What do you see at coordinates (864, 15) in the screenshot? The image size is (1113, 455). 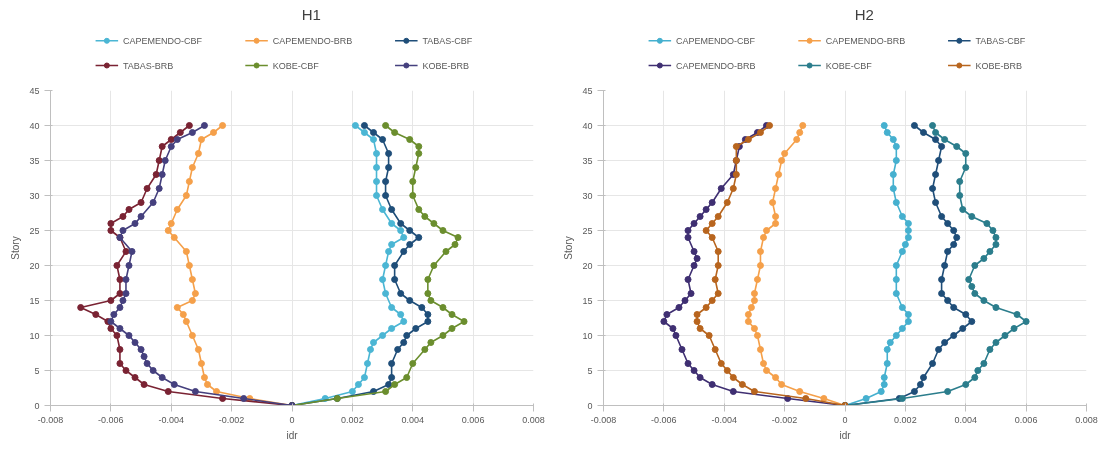 I see `chart-title: H2` at bounding box center [864, 15].